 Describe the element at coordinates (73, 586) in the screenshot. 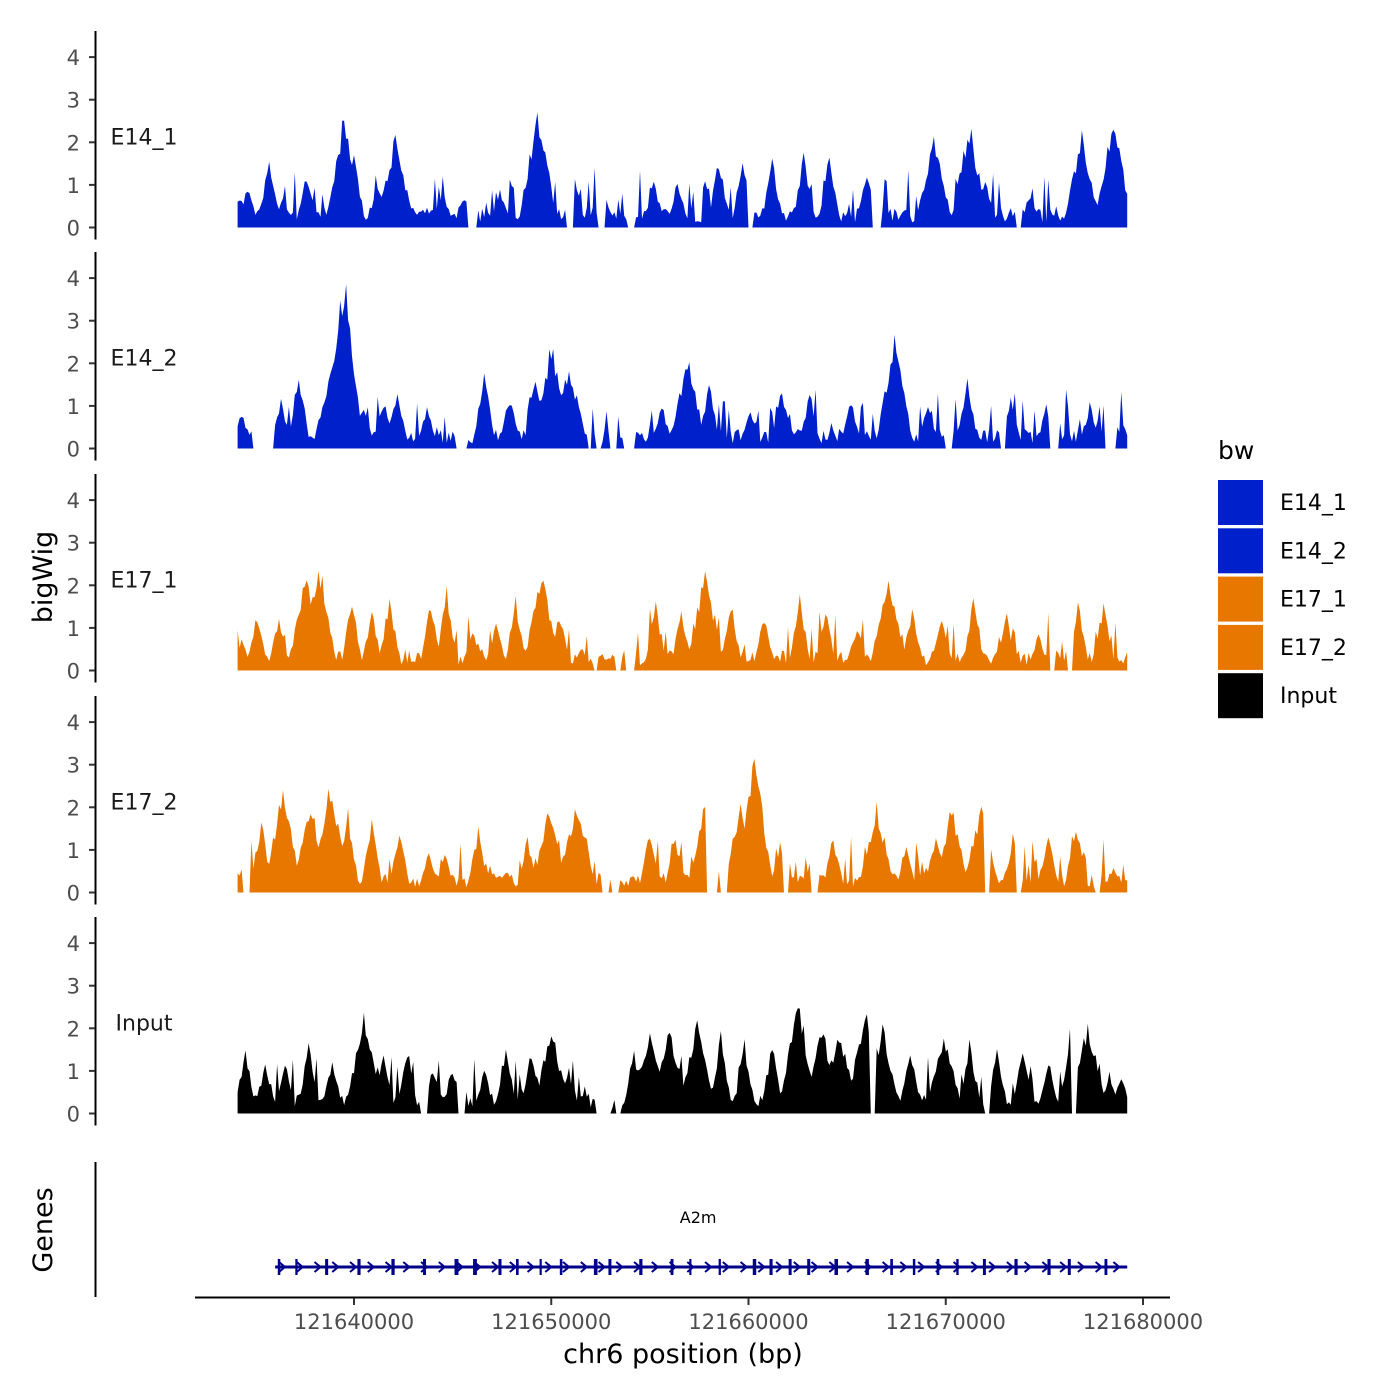

I see `y-tick-label-E17_1-2: 2` at that location.